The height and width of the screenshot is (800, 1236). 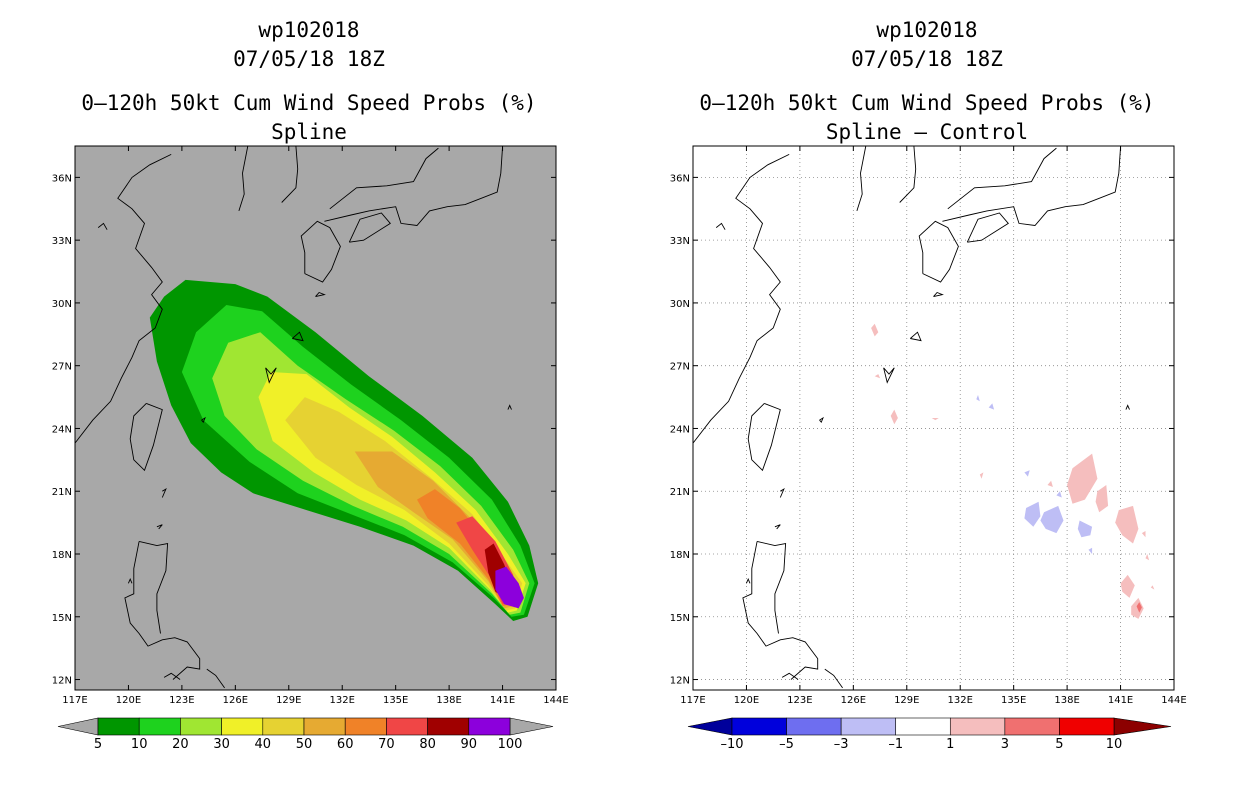 I want to click on colorbar-label: 60, so click(x=345, y=744).